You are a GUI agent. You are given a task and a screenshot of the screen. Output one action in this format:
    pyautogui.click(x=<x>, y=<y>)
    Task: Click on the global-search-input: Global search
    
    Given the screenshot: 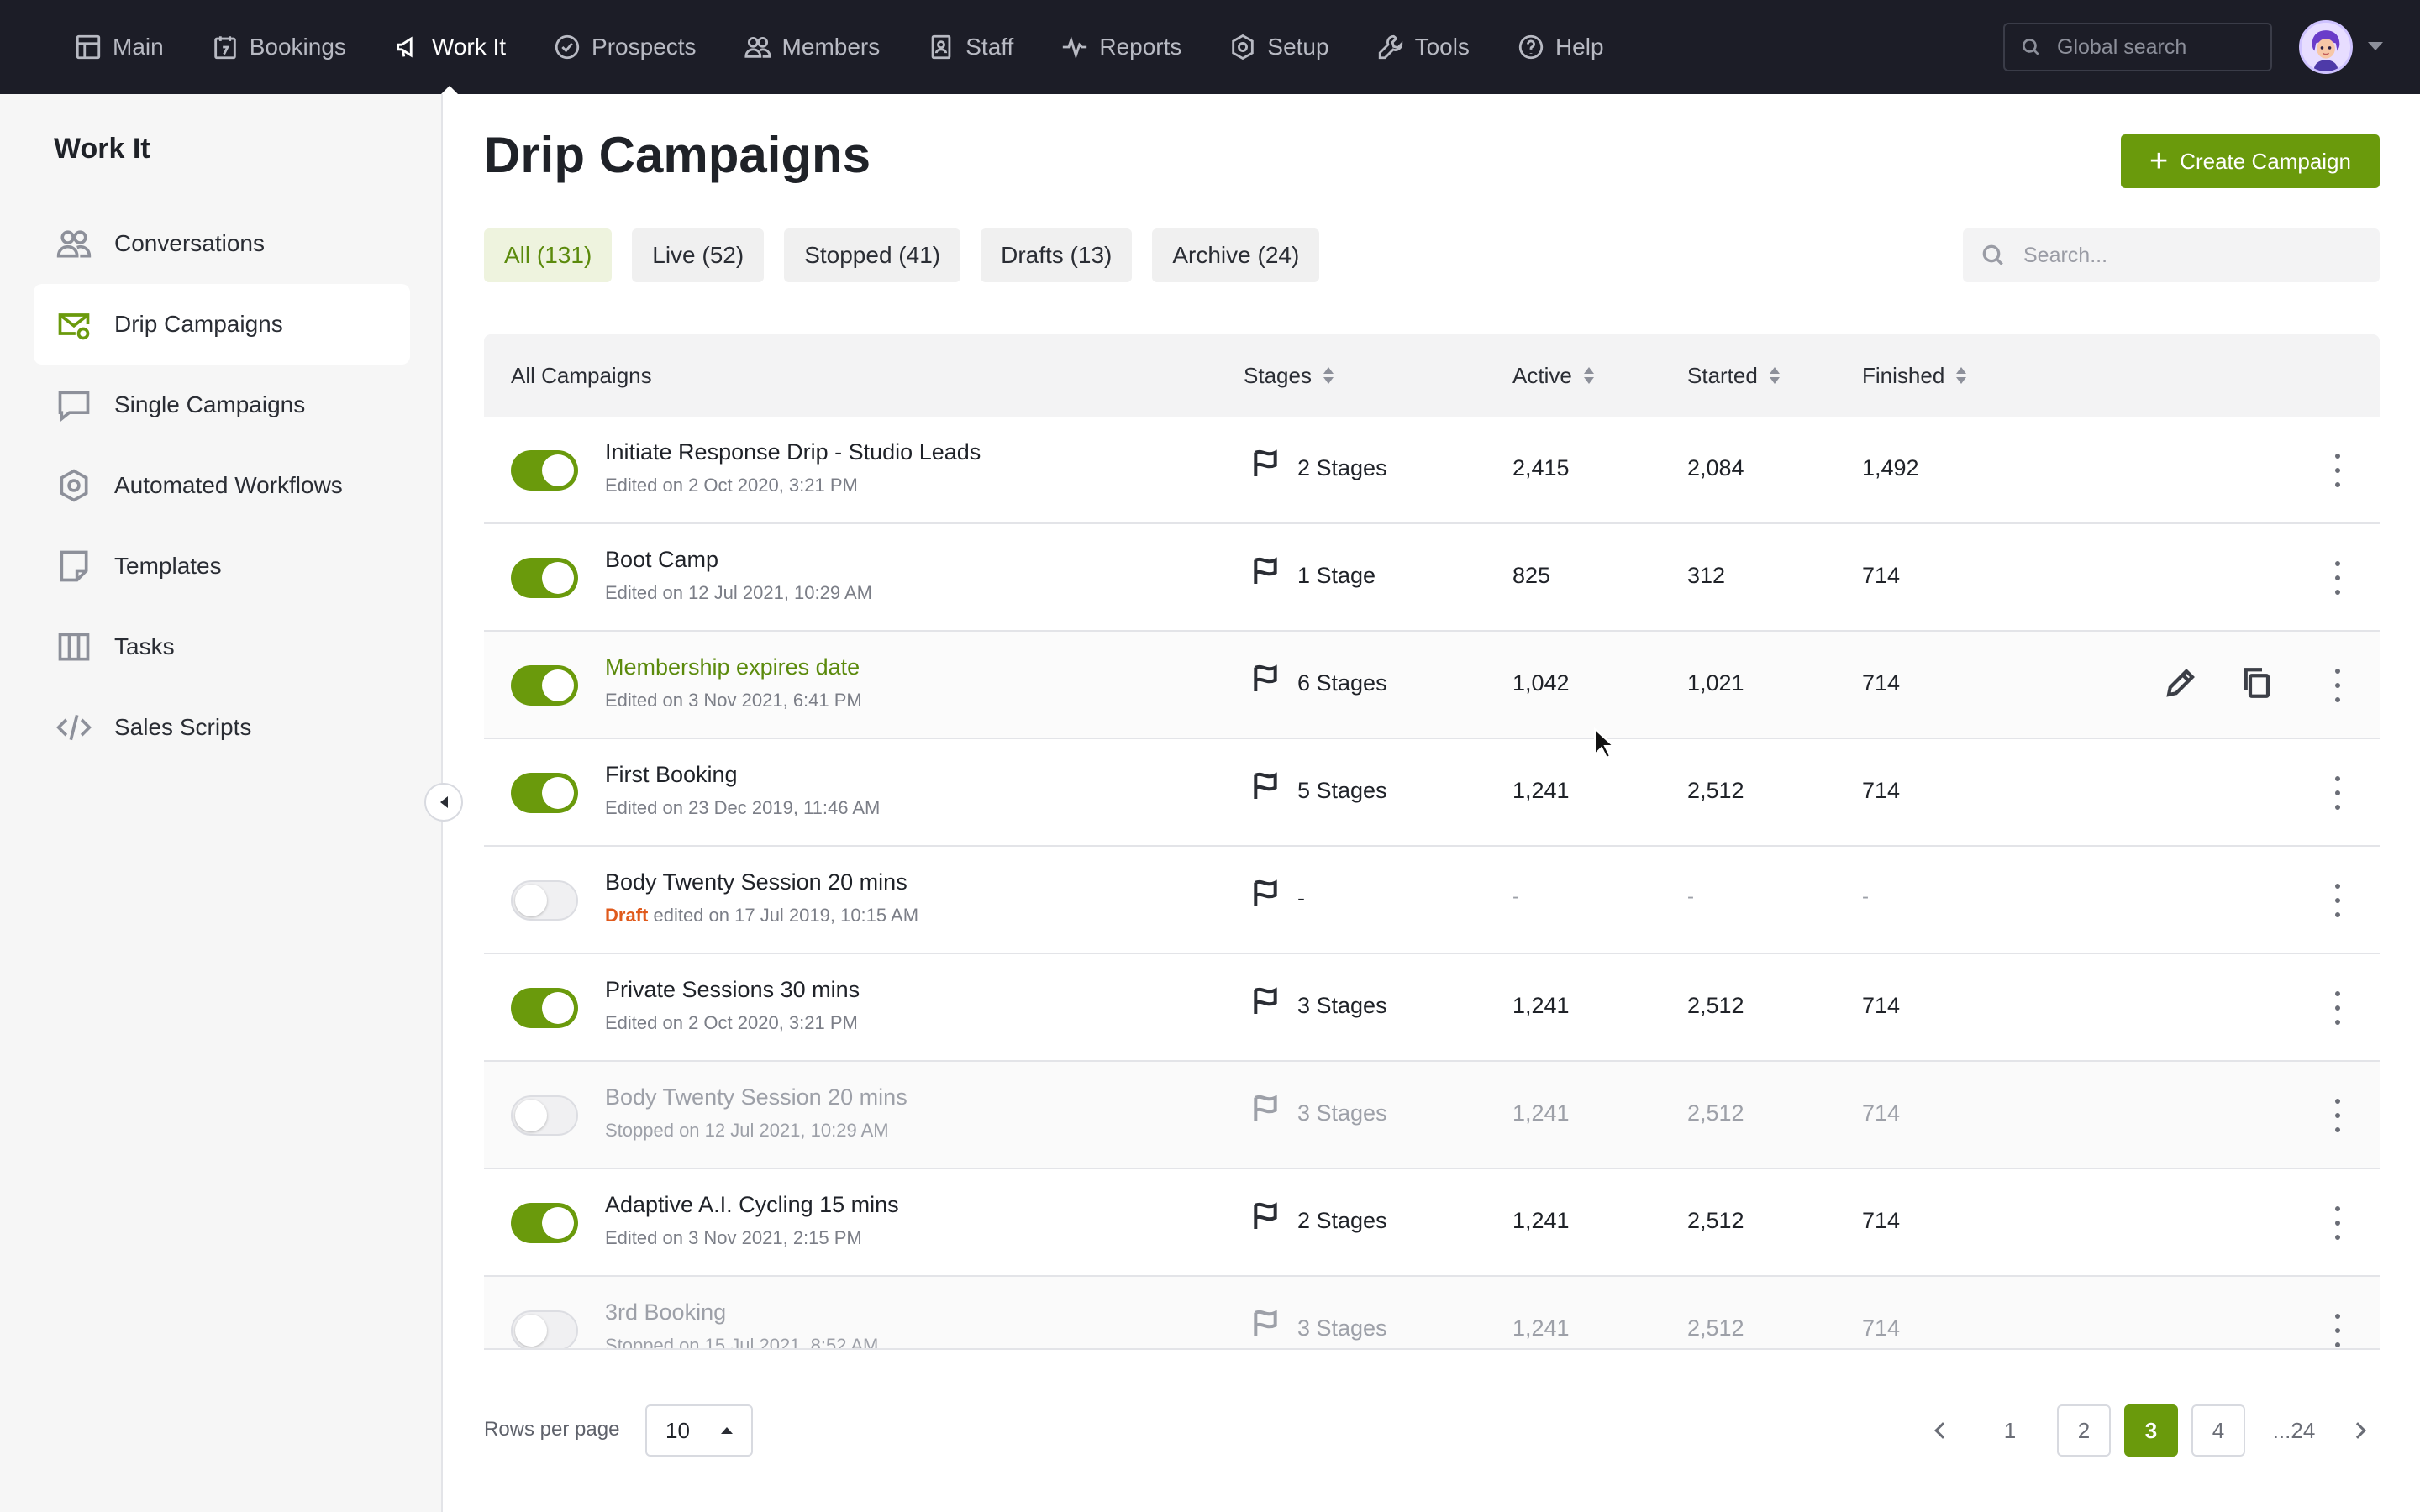 What is the action you would take?
    pyautogui.click(x=2137, y=47)
    